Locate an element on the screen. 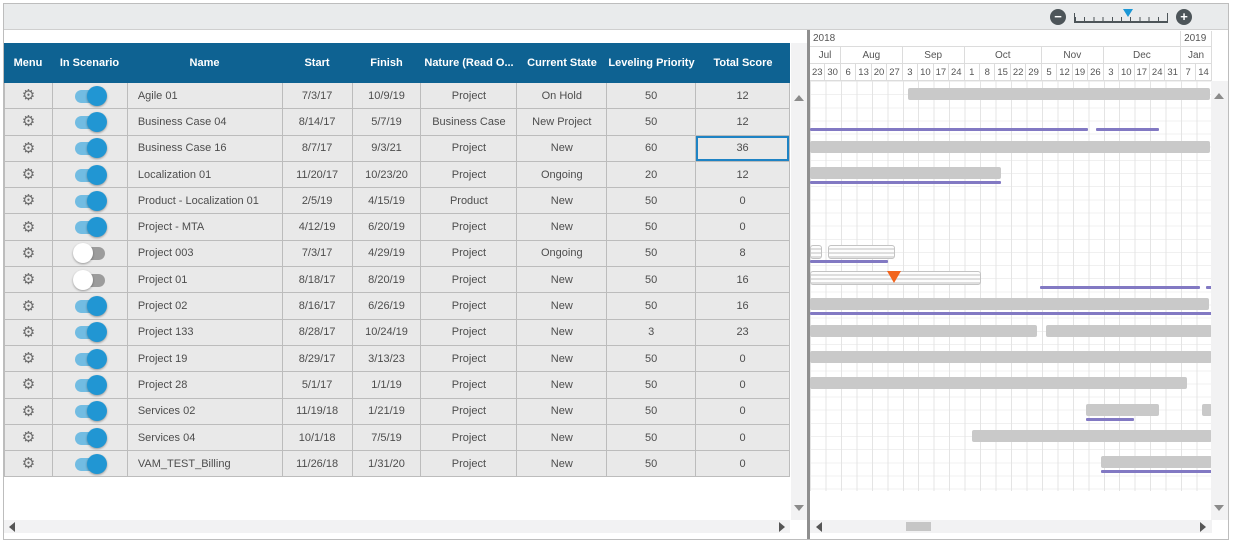 The image size is (1233, 544). cell-state: New Project is located at coordinates (562, 122).